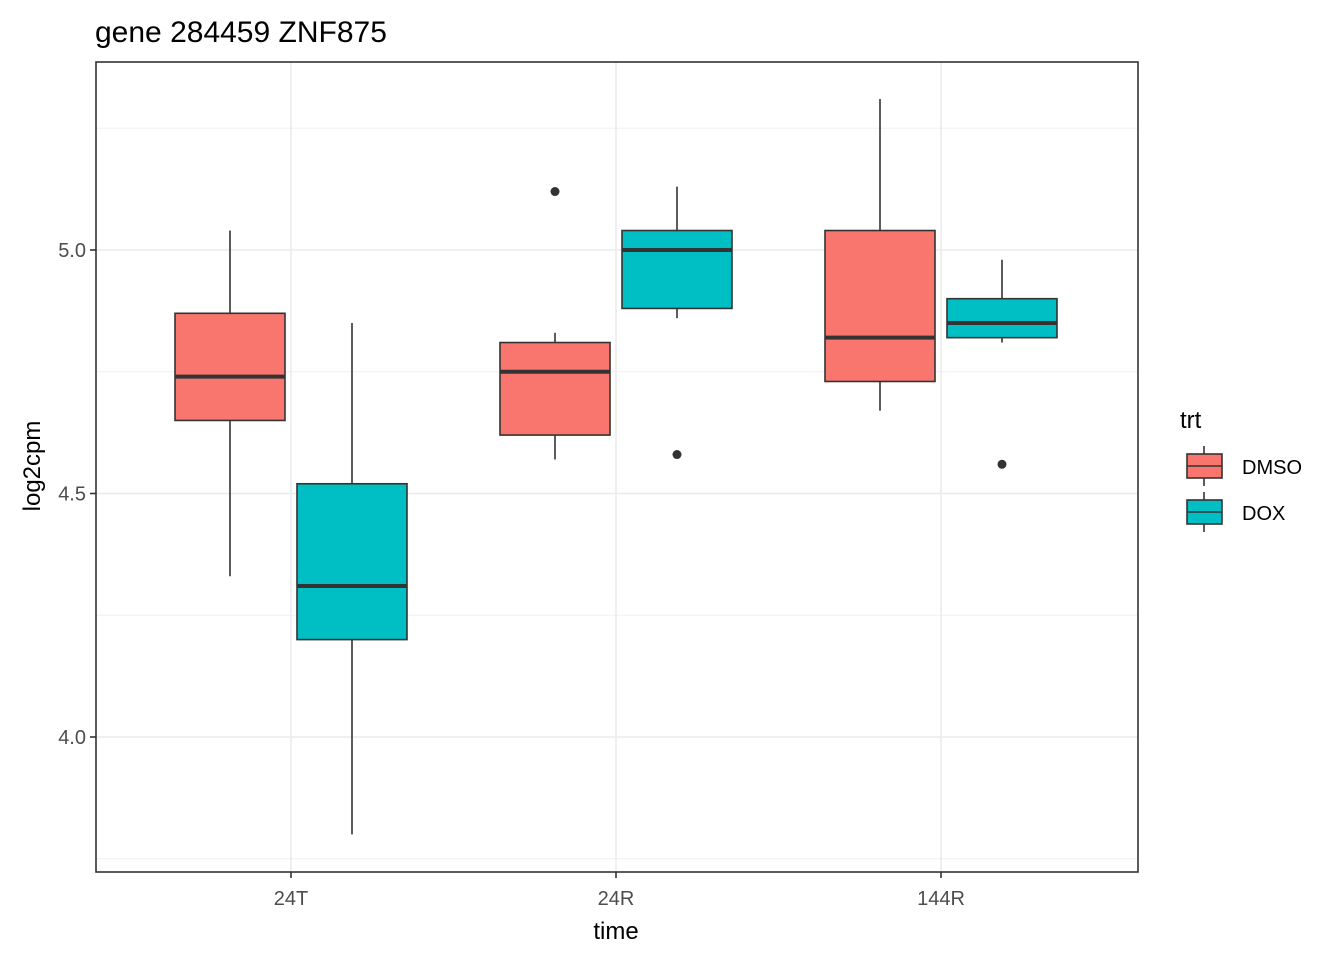 The width and height of the screenshot is (1344, 960). I want to click on box-dmso-24r, so click(555, 323).